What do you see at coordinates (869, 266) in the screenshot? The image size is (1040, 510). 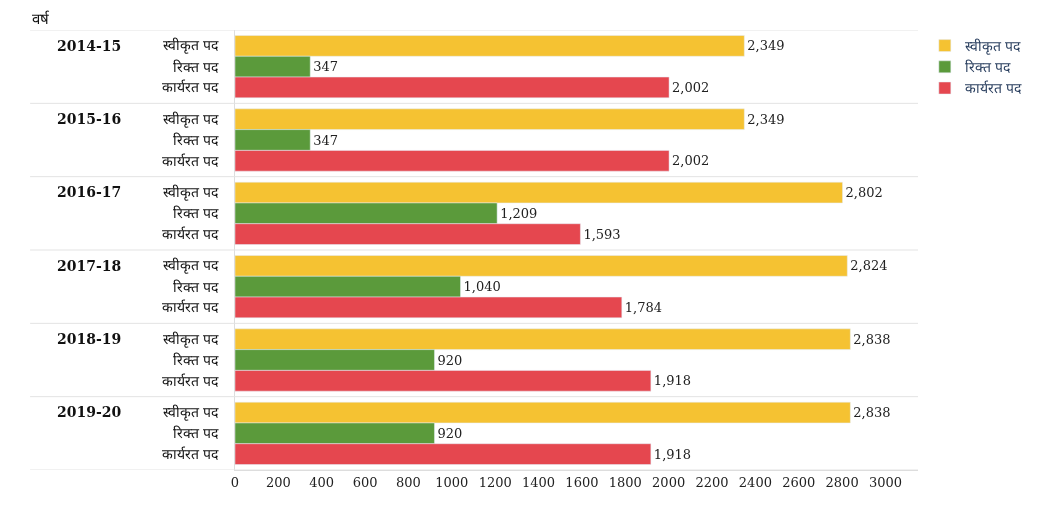 I see `data-label: 2,824` at bounding box center [869, 266].